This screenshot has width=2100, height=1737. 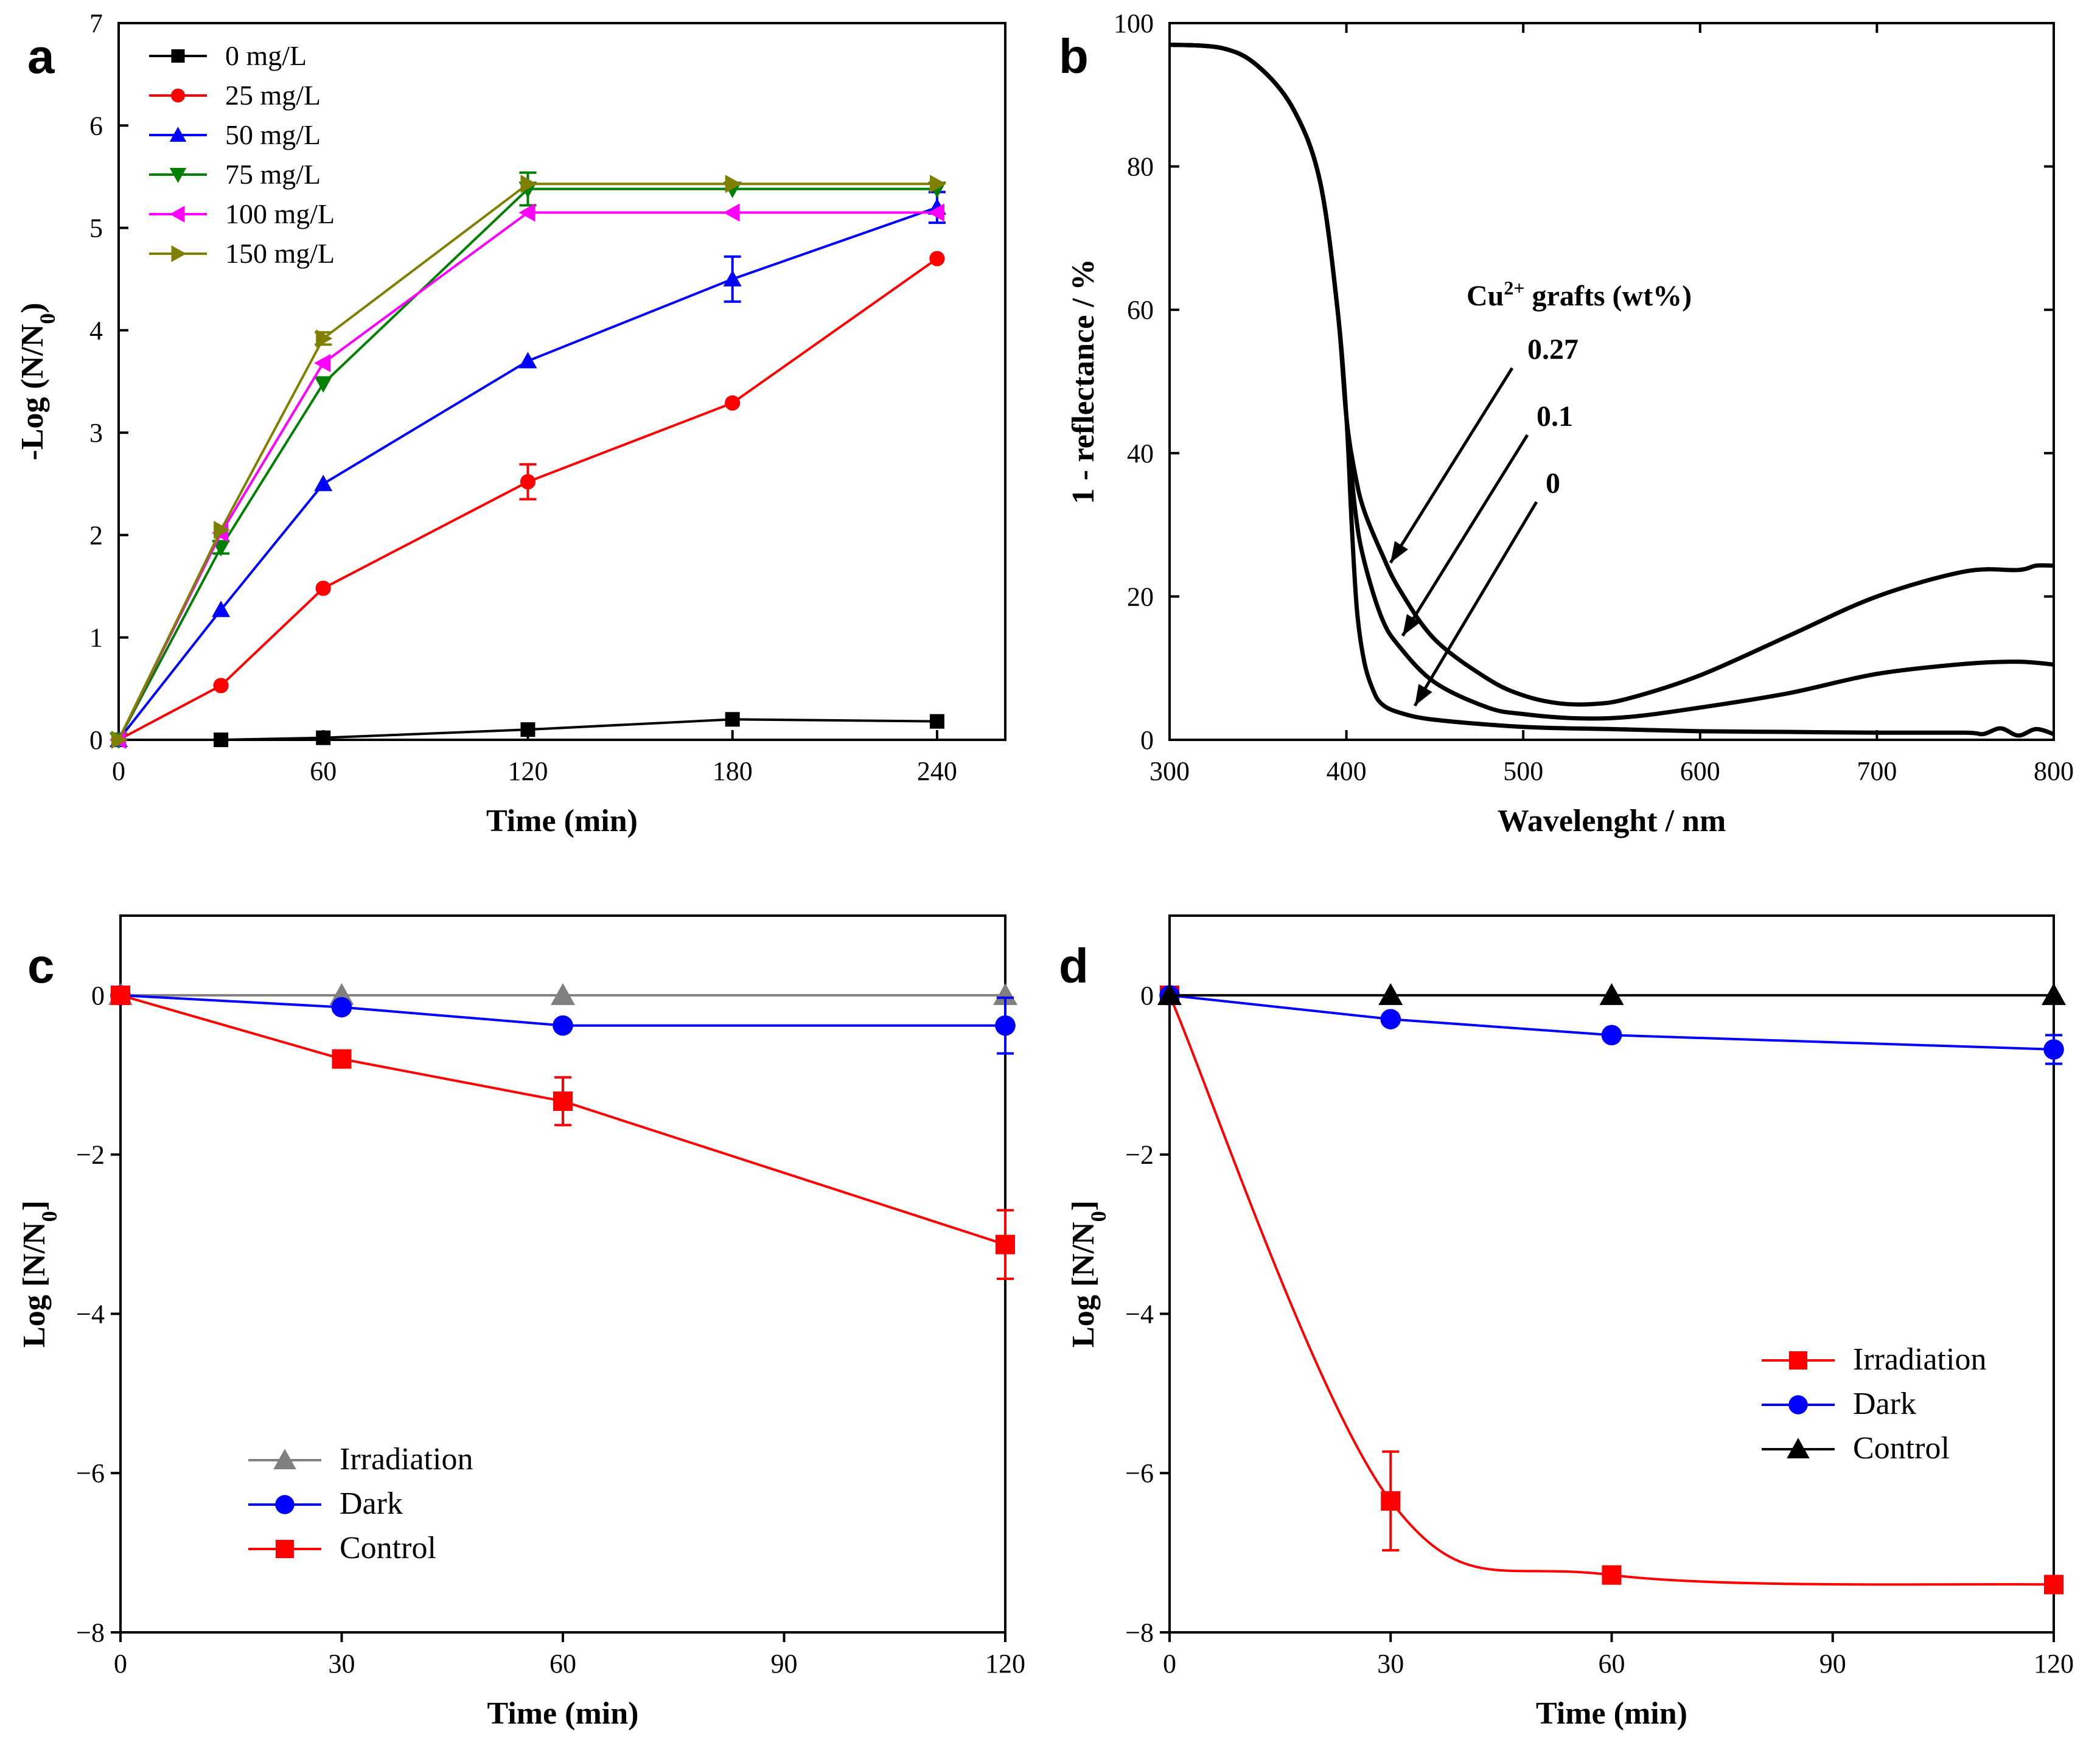 What do you see at coordinates (1579, 294) in the screenshot?
I see `legend-title: Cu2+ grafts (wt%)` at bounding box center [1579, 294].